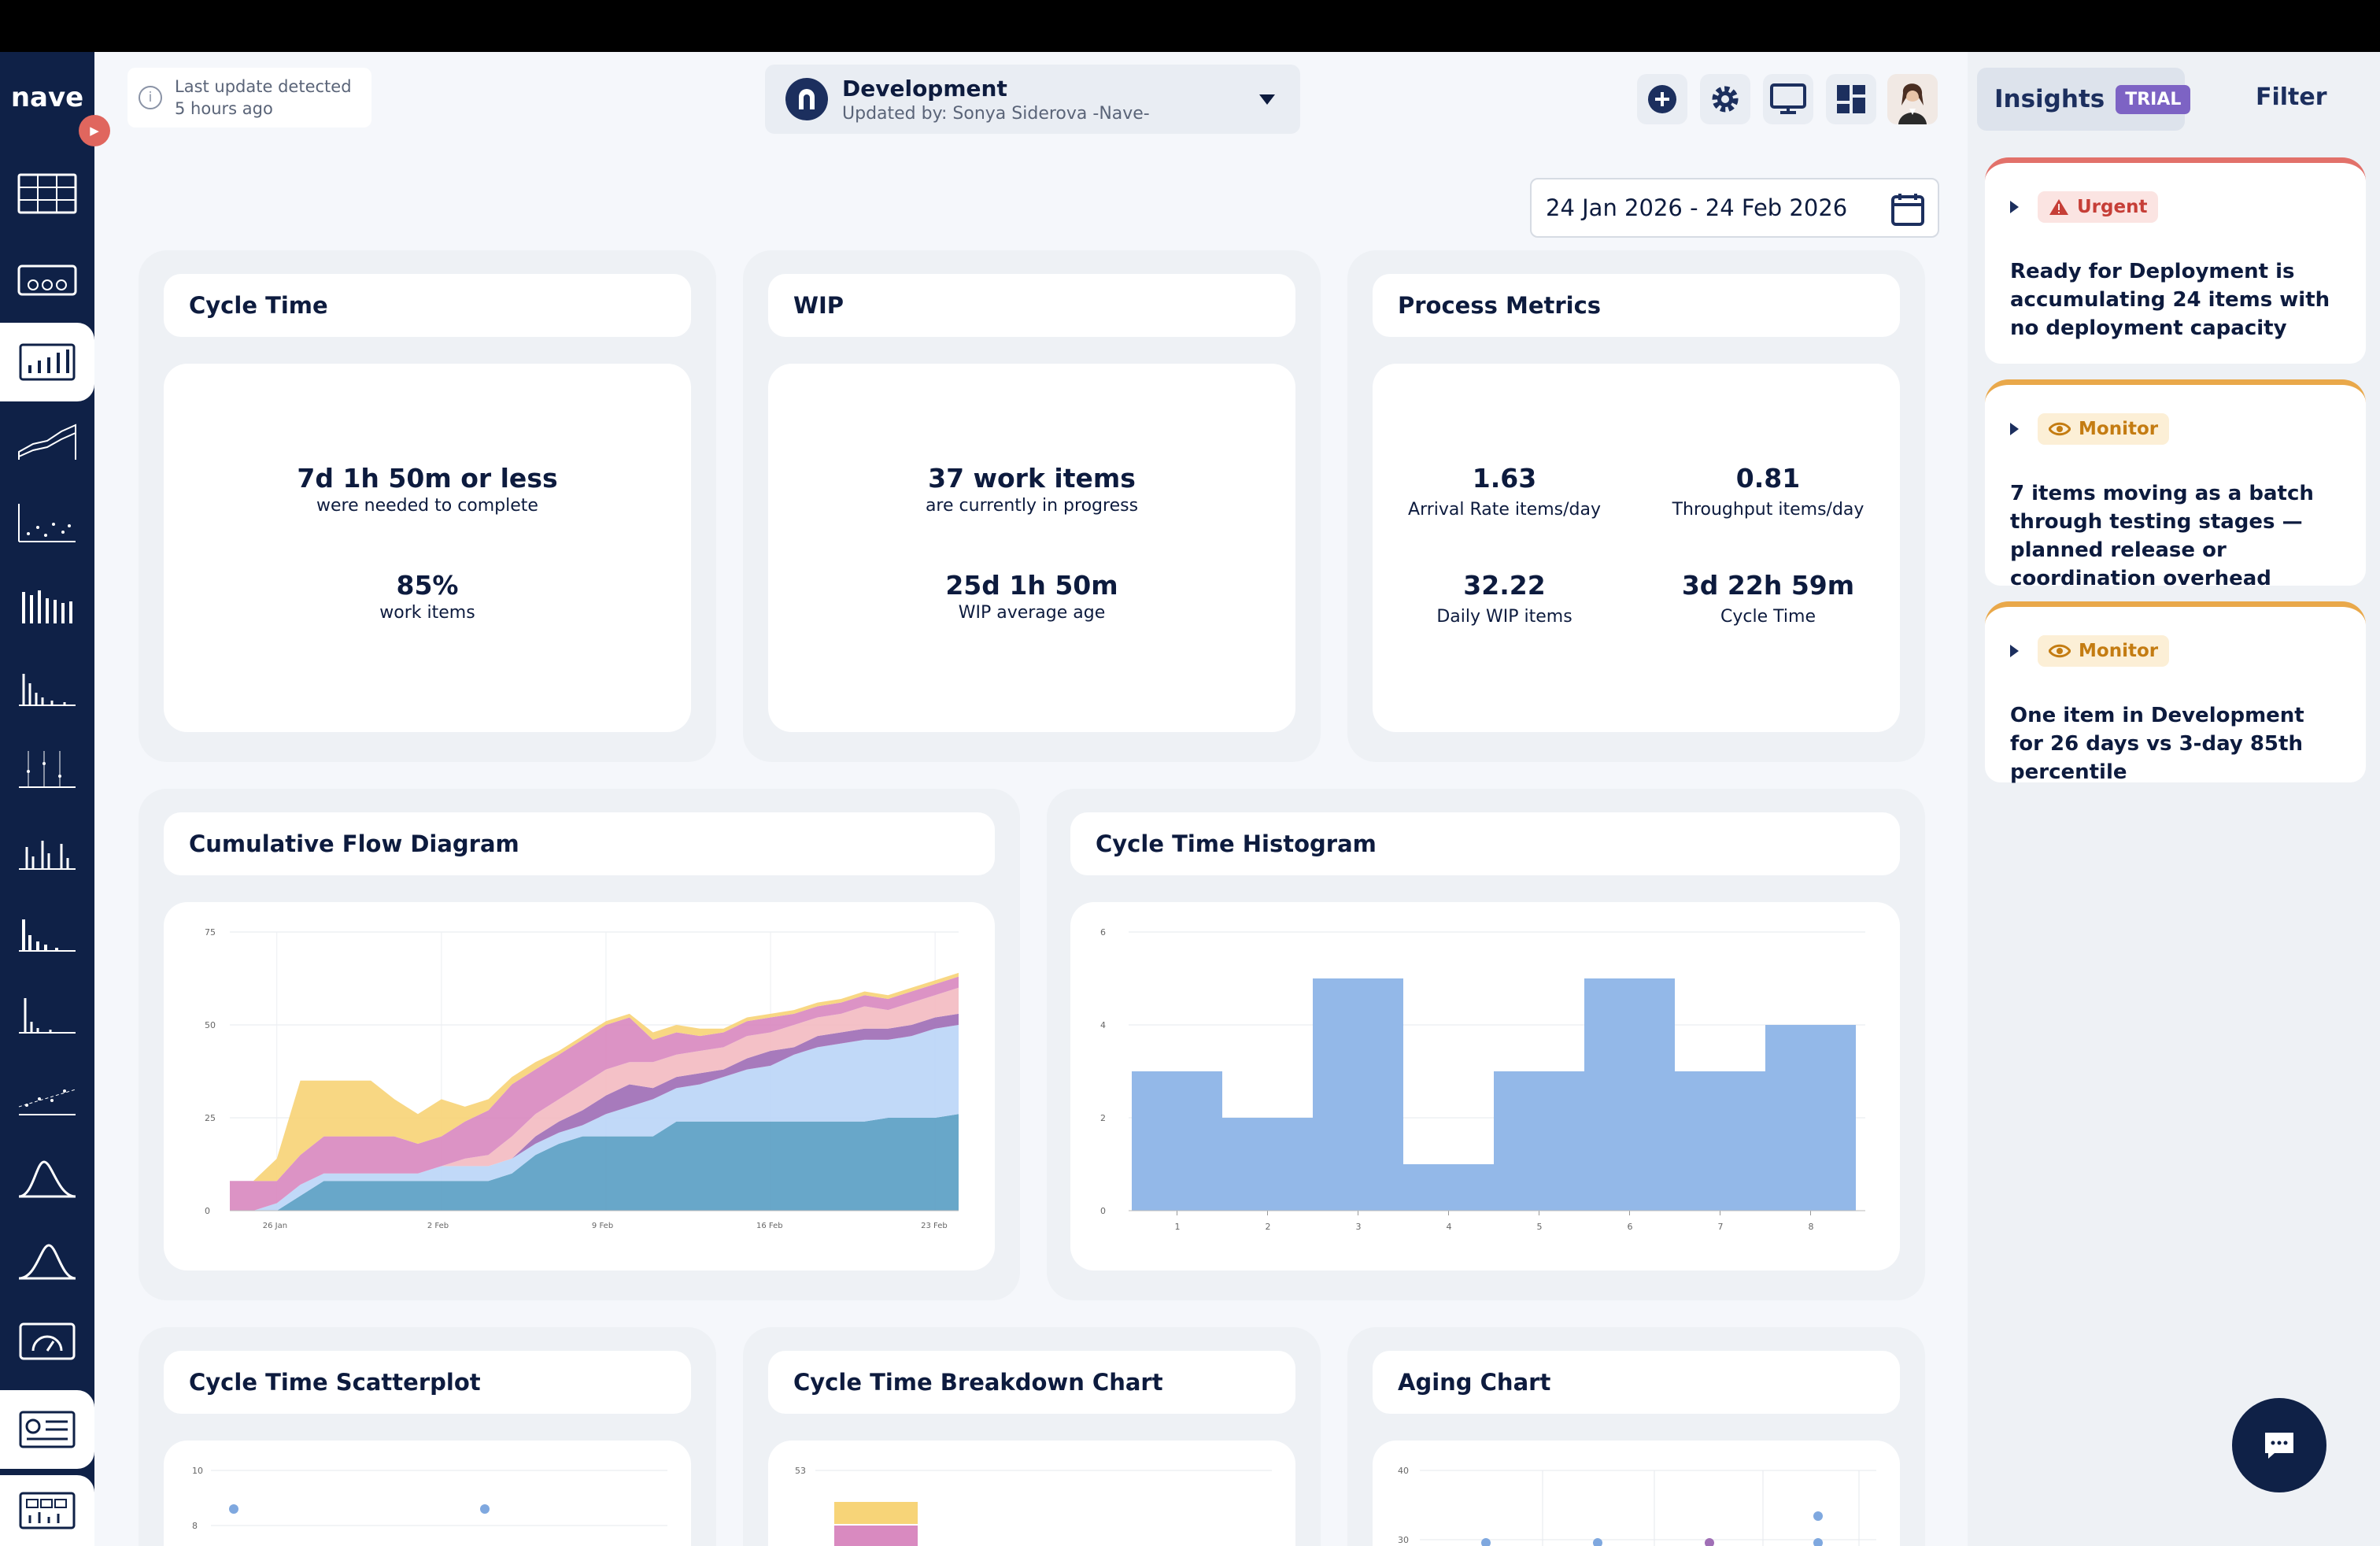 Image resolution: width=2380 pixels, height=1546 pixels. I want to click on cost-icon, so click(47, 1510).